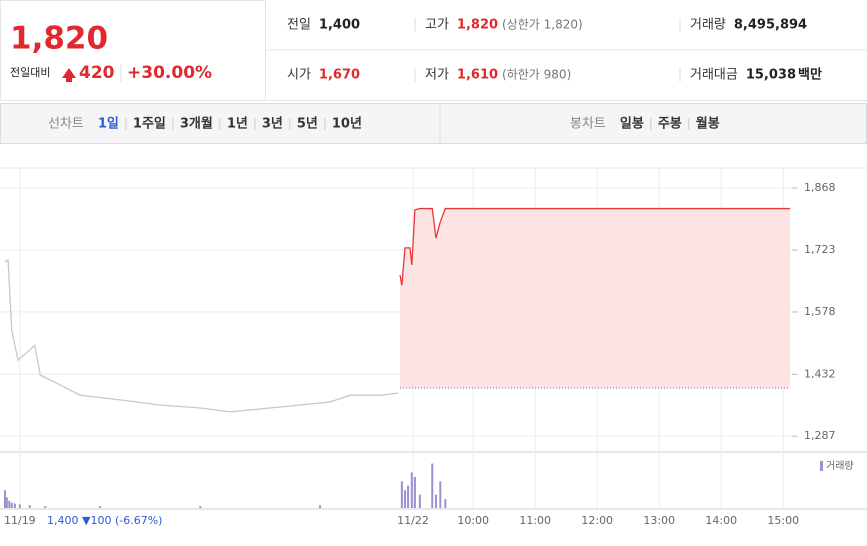  I want to click on price: 1,820, so click(59, 39).